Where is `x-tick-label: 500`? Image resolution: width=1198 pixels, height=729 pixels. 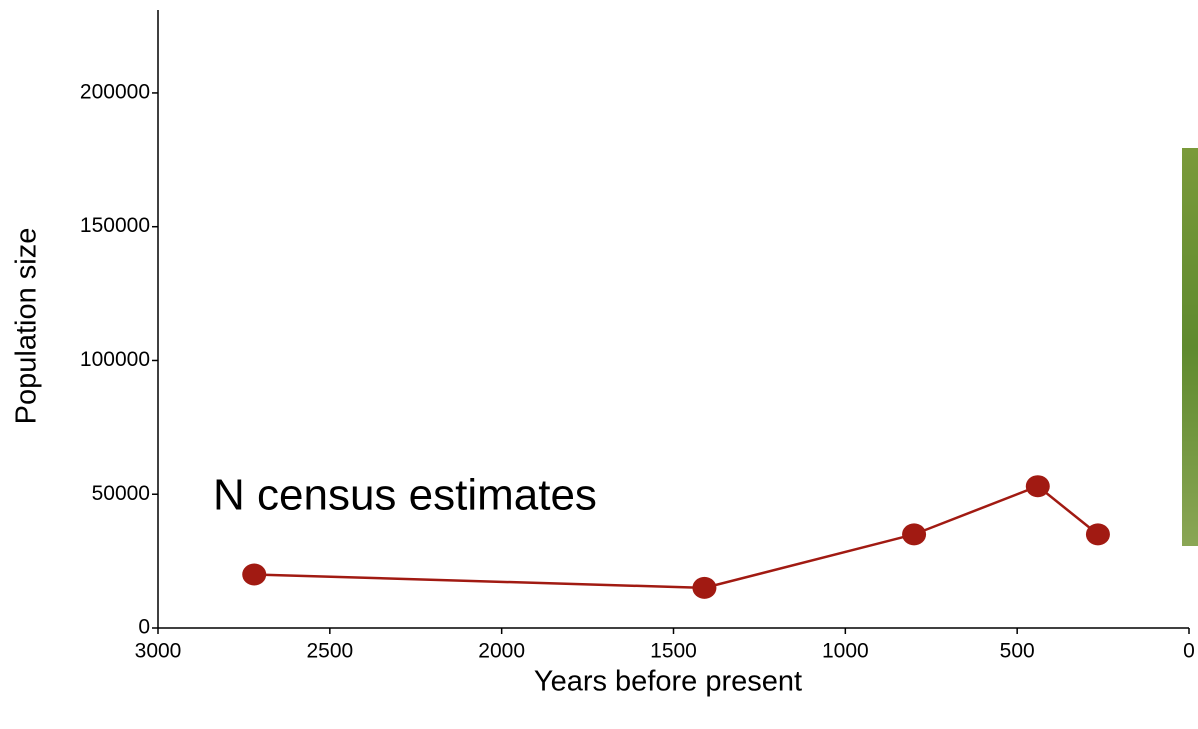
x-tick-label: 500 is located at coordinates (1017, 651).